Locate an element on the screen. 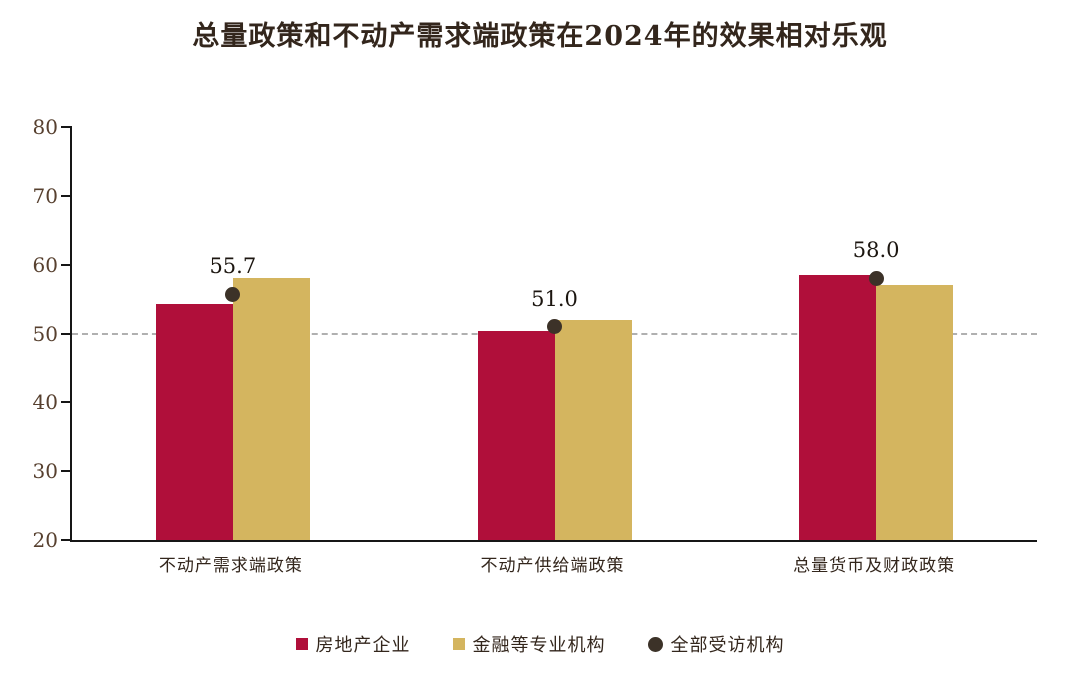 This screenshot has height=673, width=1080. legend-label: 全部受访机构 is located at coordinates (727, 645).